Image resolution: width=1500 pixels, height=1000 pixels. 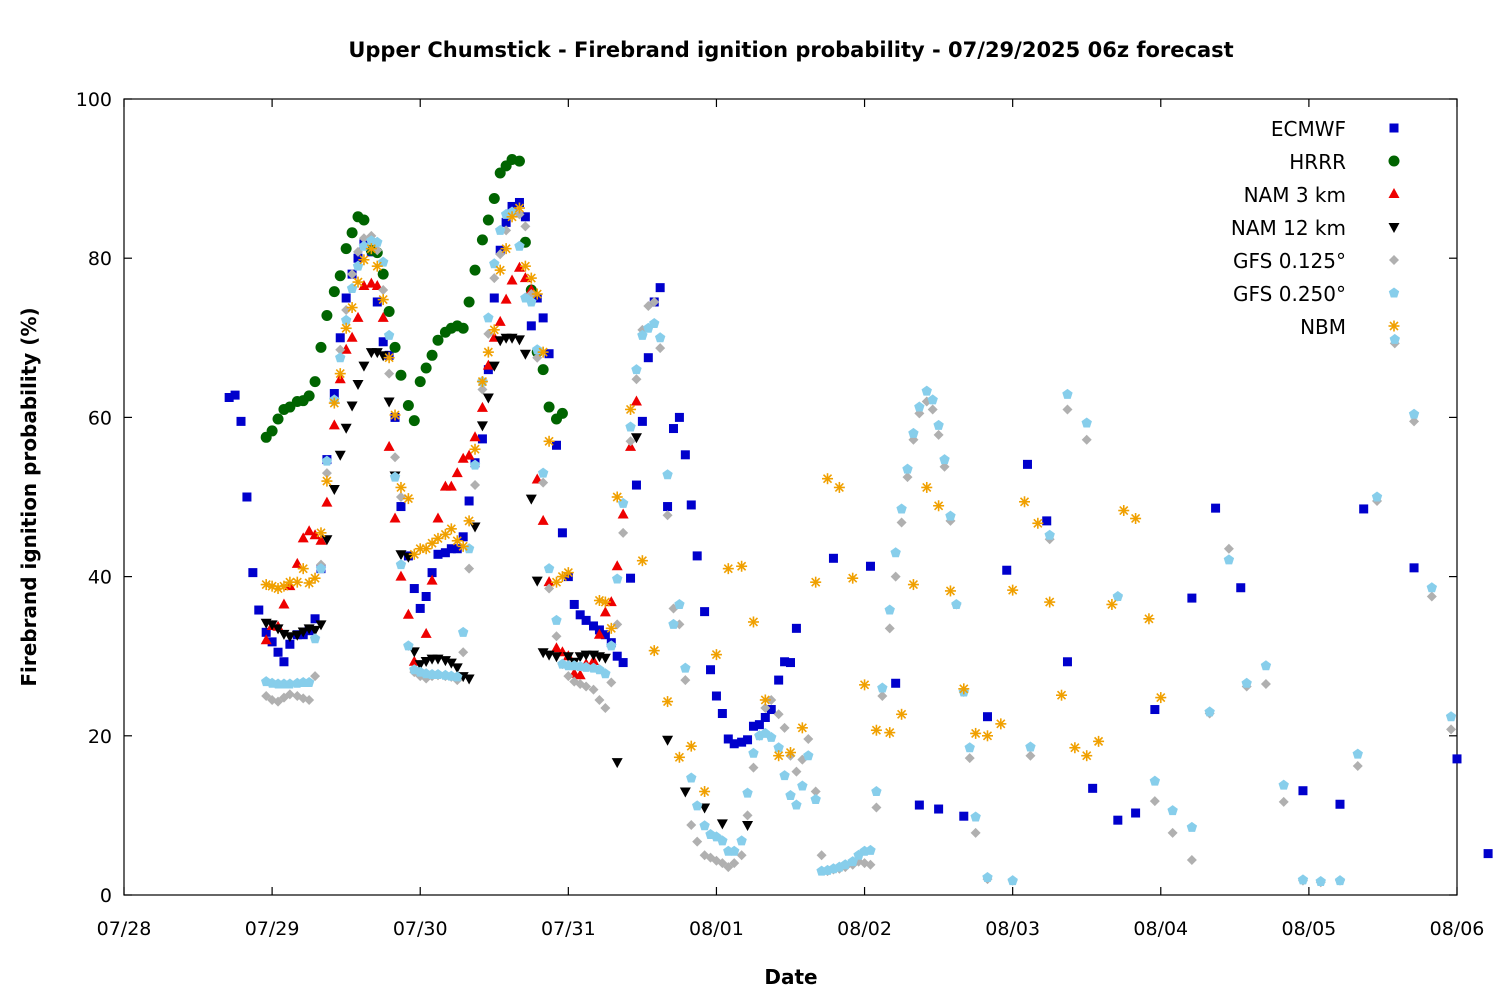 What do you see at coordinates (100, 737) in the screenshot?
I see `y-tick-label: 20` at bounding box center [100, 737].